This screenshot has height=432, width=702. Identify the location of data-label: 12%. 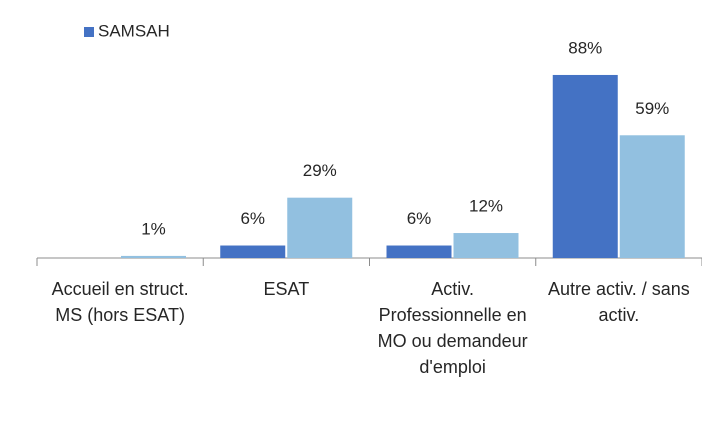
(486, 206).